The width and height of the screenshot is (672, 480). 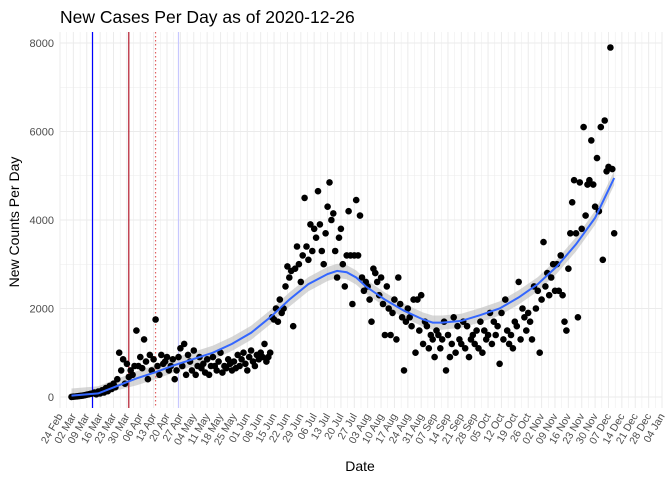 I want to click on y-tick-labels: 0 2000 4000 6000 8000, so click(x=42, y=221).